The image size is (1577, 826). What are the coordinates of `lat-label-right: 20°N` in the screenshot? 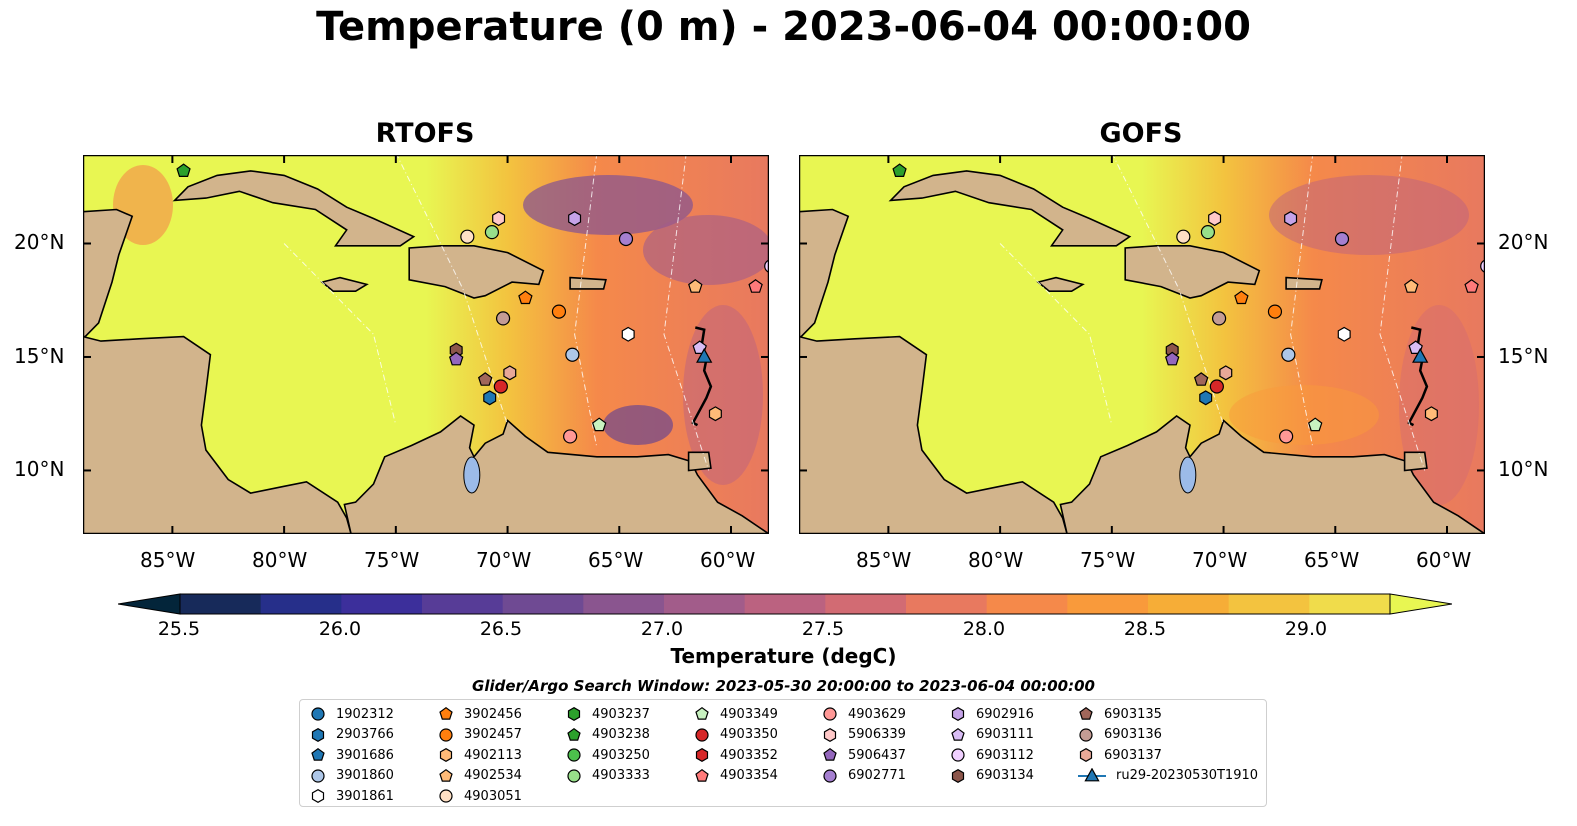 It's located at (1523, 242).